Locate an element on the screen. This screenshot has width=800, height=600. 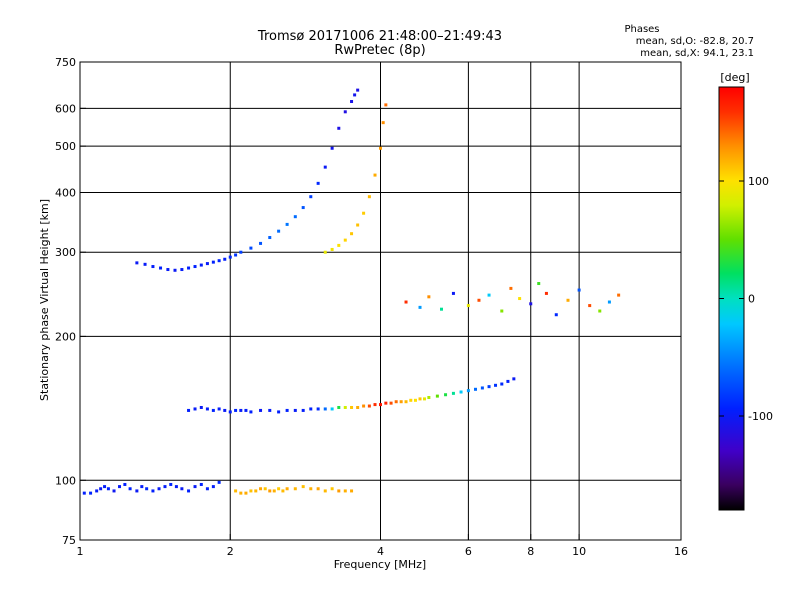
colorbar-tick-label: -100 is located at coordinates (760, 416).